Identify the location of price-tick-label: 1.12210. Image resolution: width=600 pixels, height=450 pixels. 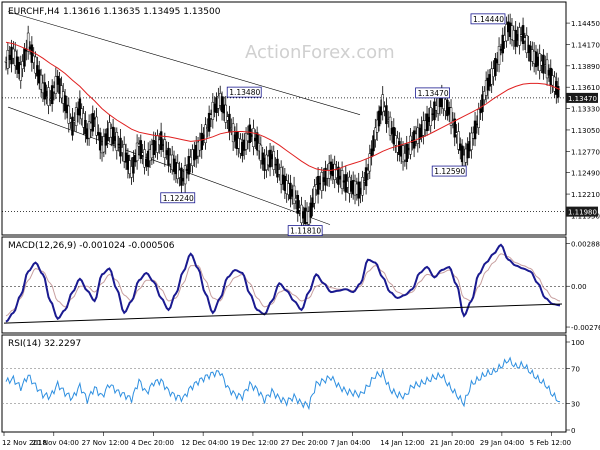
(585, 195).